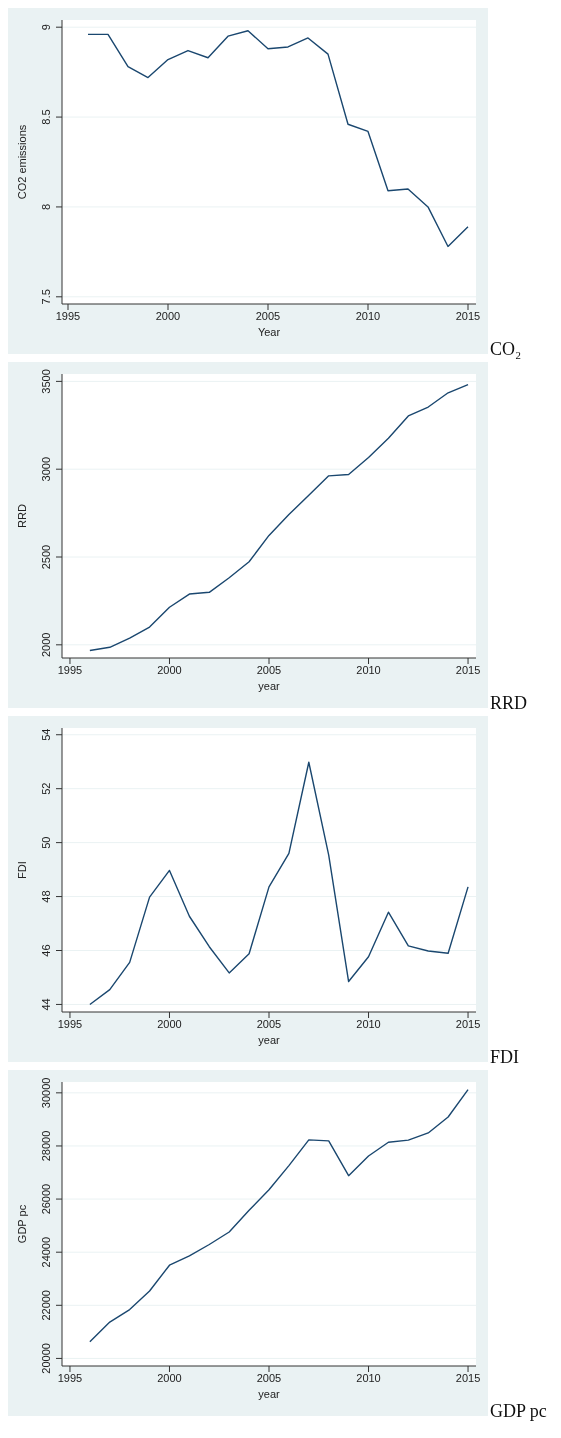 The height and width of the screenshot is (1438, 561). Describe the element at coordinates (46, 381) in the screenshot. I see `y-tick-label: 3500` at that location.